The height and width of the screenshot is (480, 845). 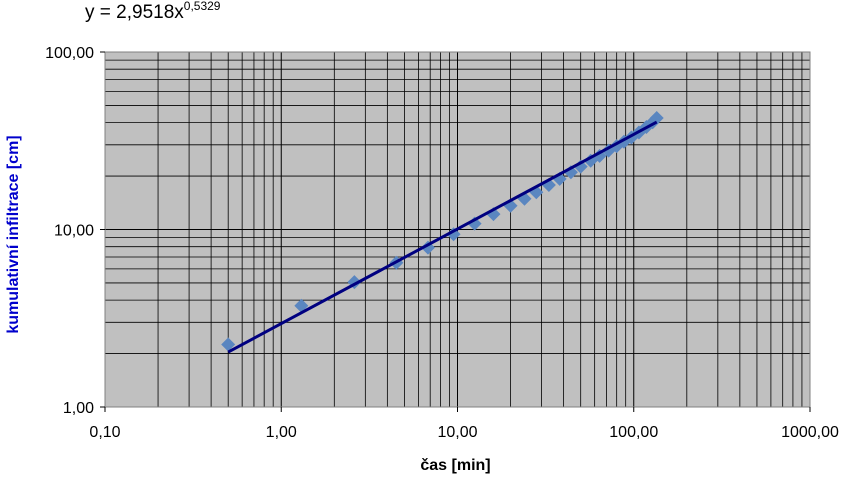 I want to click on y-tick-label: 10,00, so click(x=74, y=231).